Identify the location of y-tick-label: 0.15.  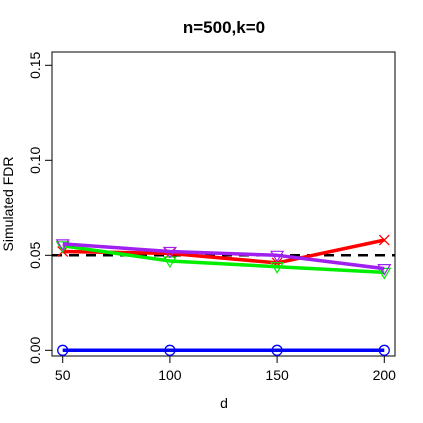
(35, 64).